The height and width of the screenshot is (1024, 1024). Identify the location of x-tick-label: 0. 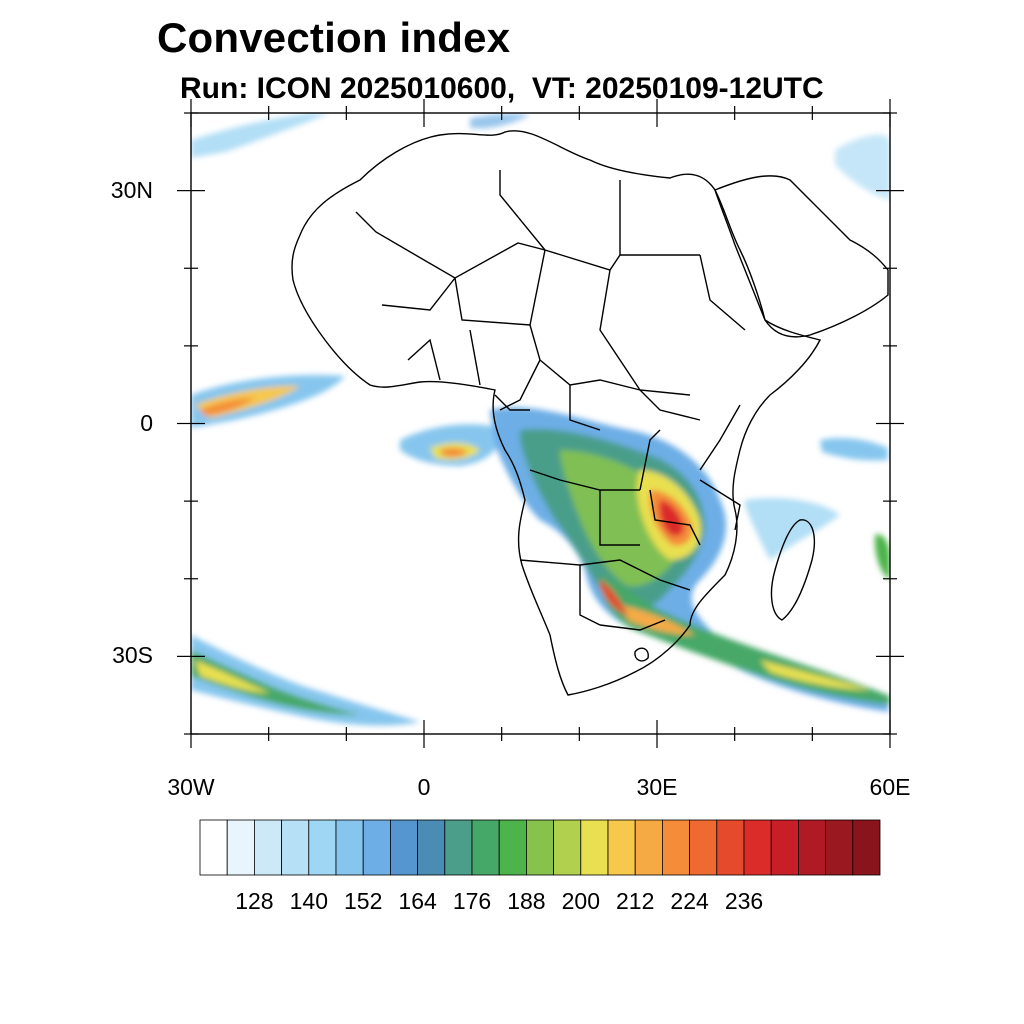
(424, 787).